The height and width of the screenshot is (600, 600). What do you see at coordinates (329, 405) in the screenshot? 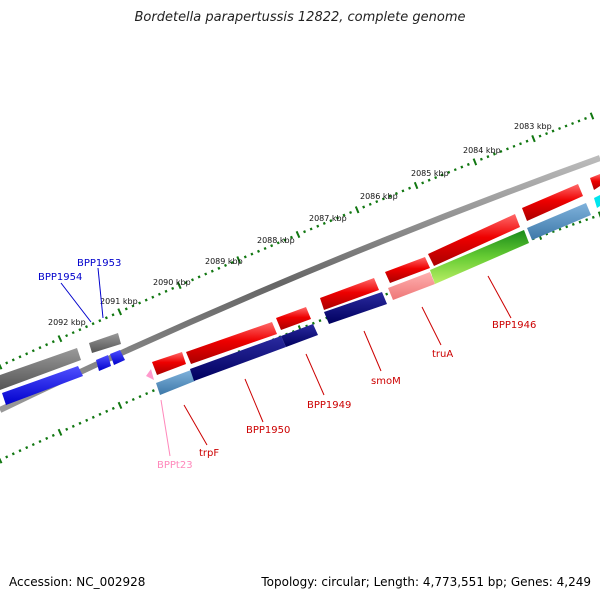
I see `label-bpp1949: BPP1949` at bounding box center [329, 405].